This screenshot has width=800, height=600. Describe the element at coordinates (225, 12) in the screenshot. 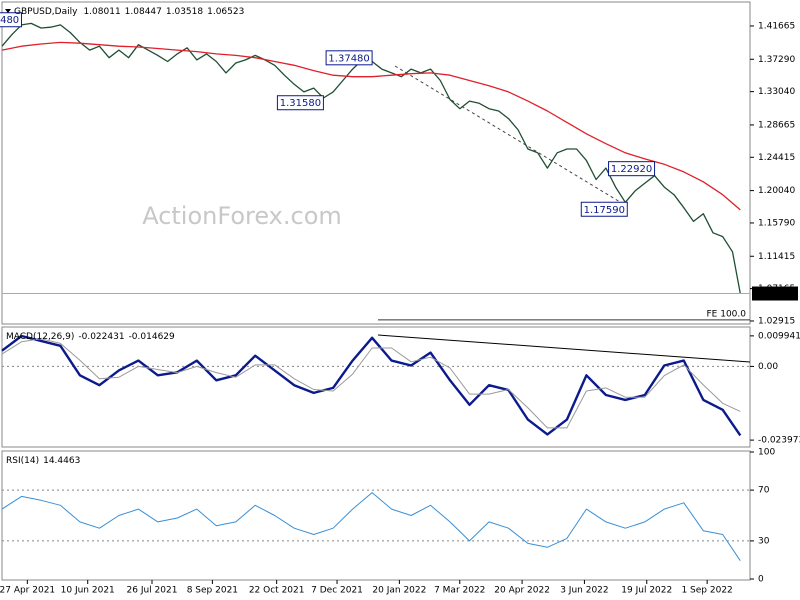

I see `close: 1.06523` at that location.